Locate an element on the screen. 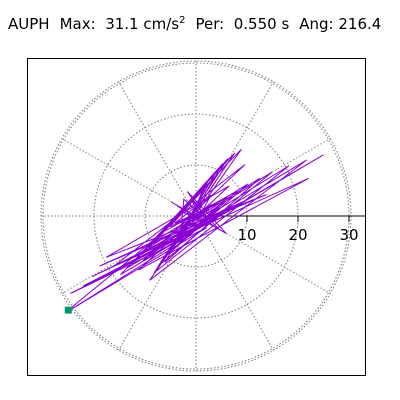 This screenshot has height=400, width=400. radial-axis-ticks: 10 20 30 is located at coordinates (298, 230).